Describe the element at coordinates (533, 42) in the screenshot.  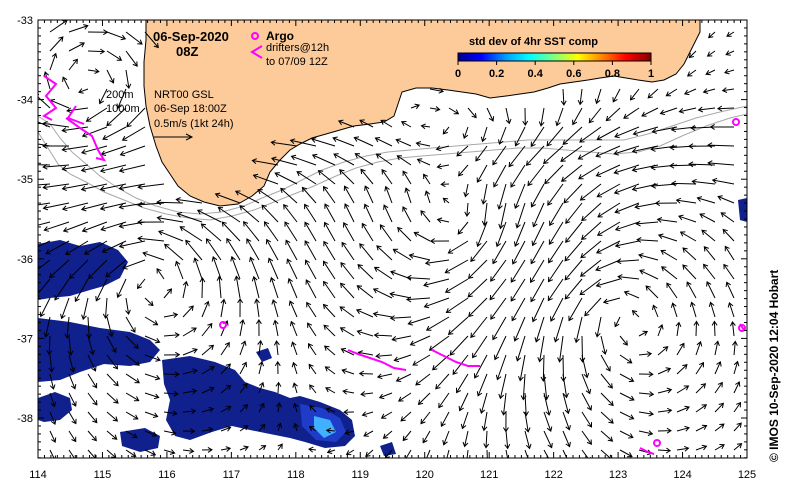
I see `colorbar-title: std dev of 4hr SST comp` at that location.